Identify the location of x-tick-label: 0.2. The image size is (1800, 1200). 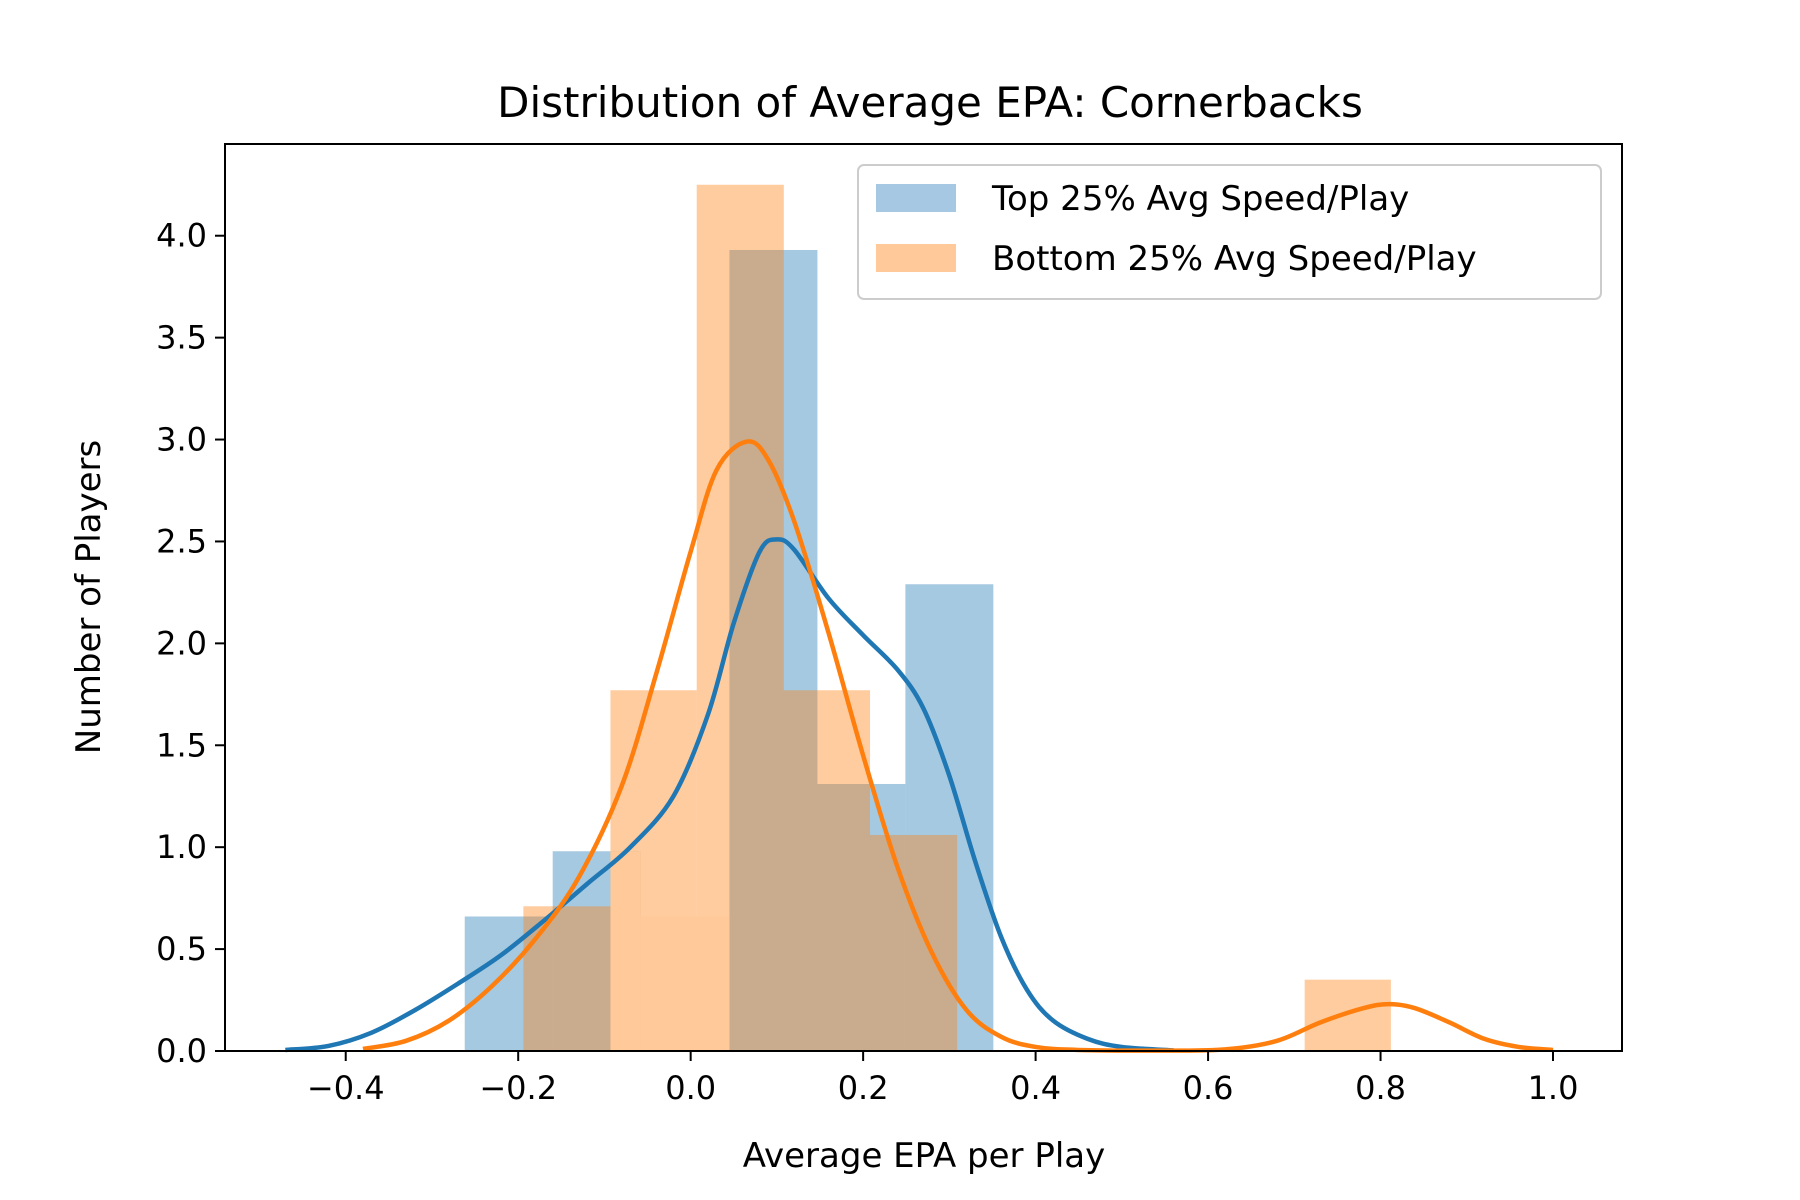
(863, 1088).